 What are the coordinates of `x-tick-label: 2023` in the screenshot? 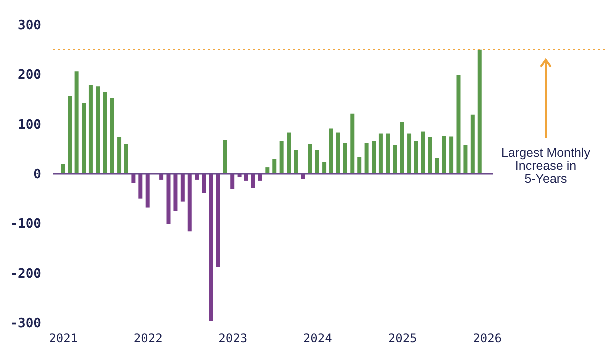 It's located at (233, 339).